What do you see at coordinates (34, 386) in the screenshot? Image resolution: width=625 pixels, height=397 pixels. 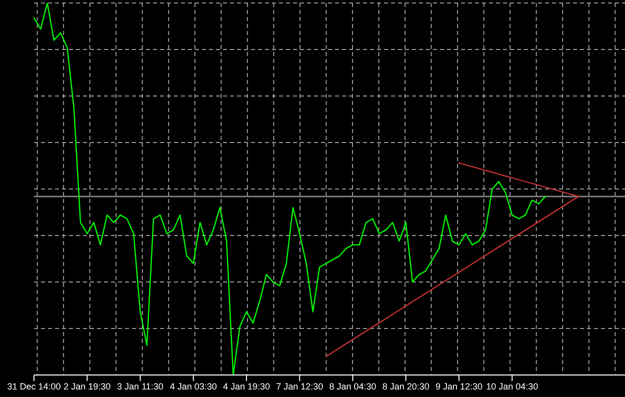 I see `x-tick-label: 31 Dec 14:00` at bounding box center [34, 386].